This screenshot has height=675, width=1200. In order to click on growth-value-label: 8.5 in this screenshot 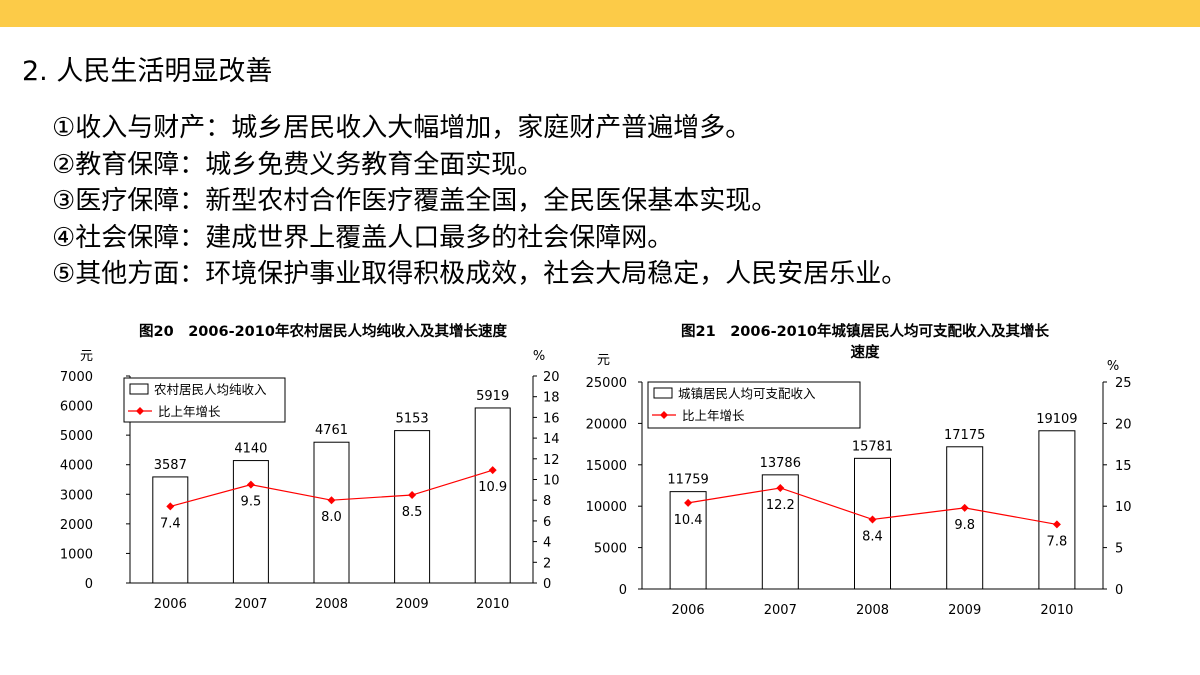, I will do `click(412, 512)`.